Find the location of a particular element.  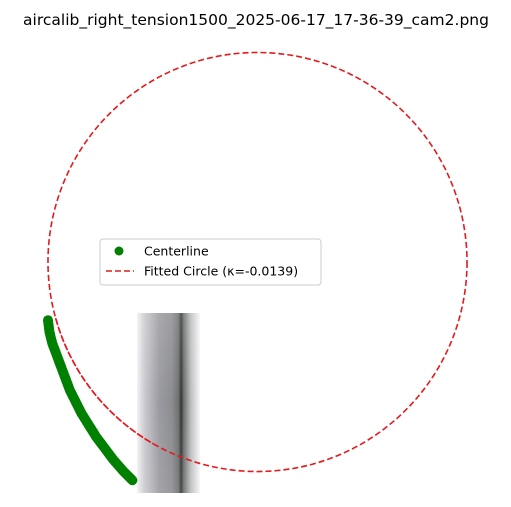

centerline-points-layer is located at coordinates (98, 400).